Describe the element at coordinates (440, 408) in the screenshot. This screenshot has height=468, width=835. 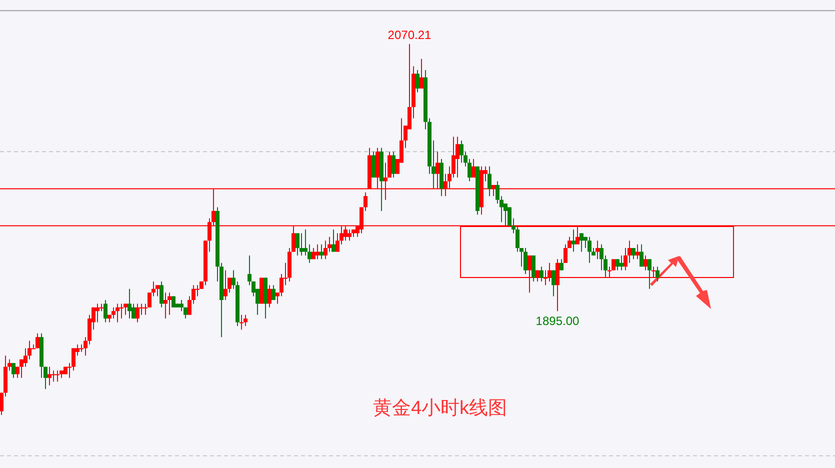
I see `title: 黄金4小时k线图` at that location.